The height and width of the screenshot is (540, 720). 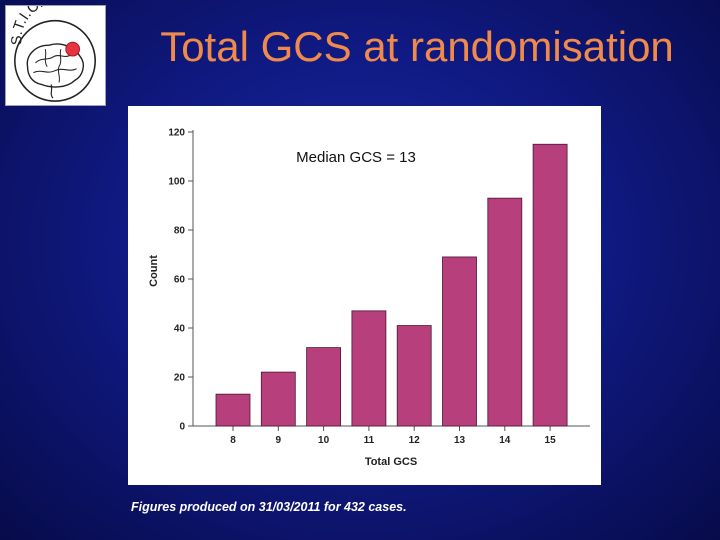 What do you see at coordinates (176, 133) in the screenshot?
I see `y-tick-label: 120` at bounding box center [176, 133].